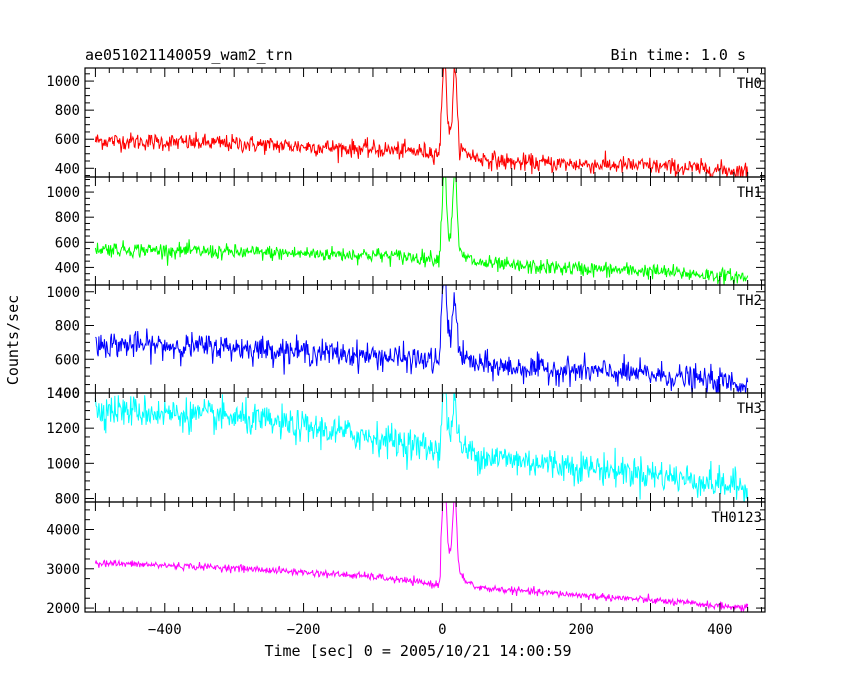 This screenshot has height=680, width=850. What do you see at coordinates (749, 193) in the screenshot?
I see `panel-label-th1: TH1` at bounding box center [749, 193].